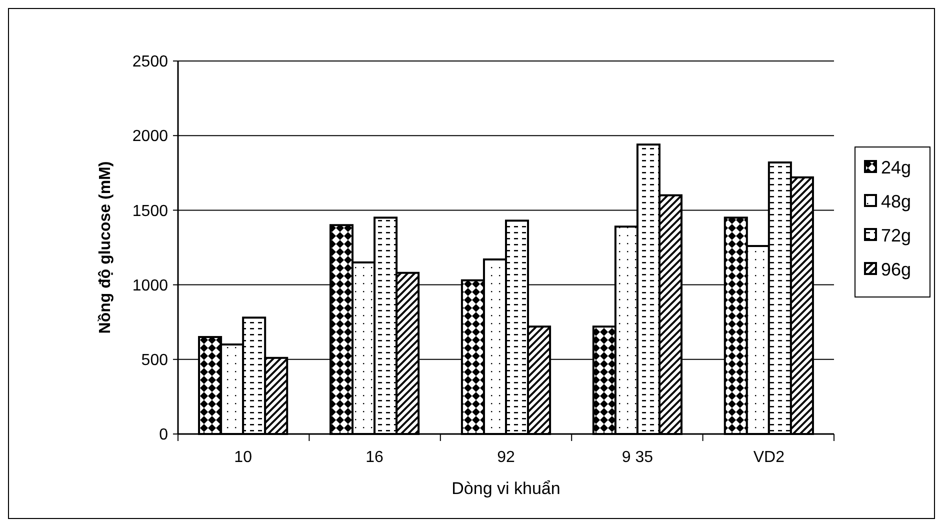  I want to click on y-tick-label: 500, so click(154, 360).